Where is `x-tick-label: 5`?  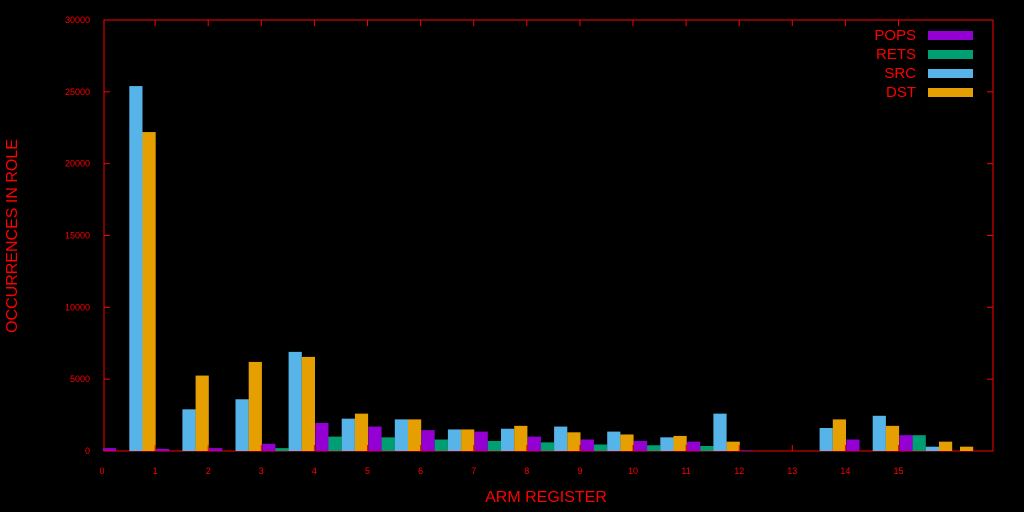
x-tick-label: 5 is located at coordinates (367, 471).